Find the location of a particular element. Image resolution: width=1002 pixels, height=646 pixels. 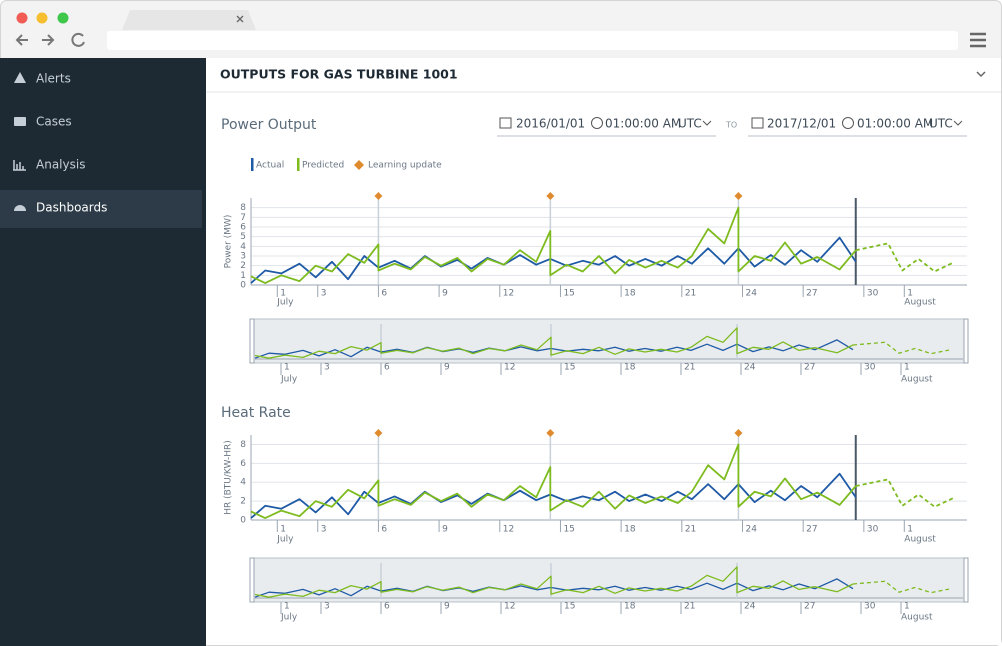

date: 2017/12/01 is located at coordinates (801, 124).